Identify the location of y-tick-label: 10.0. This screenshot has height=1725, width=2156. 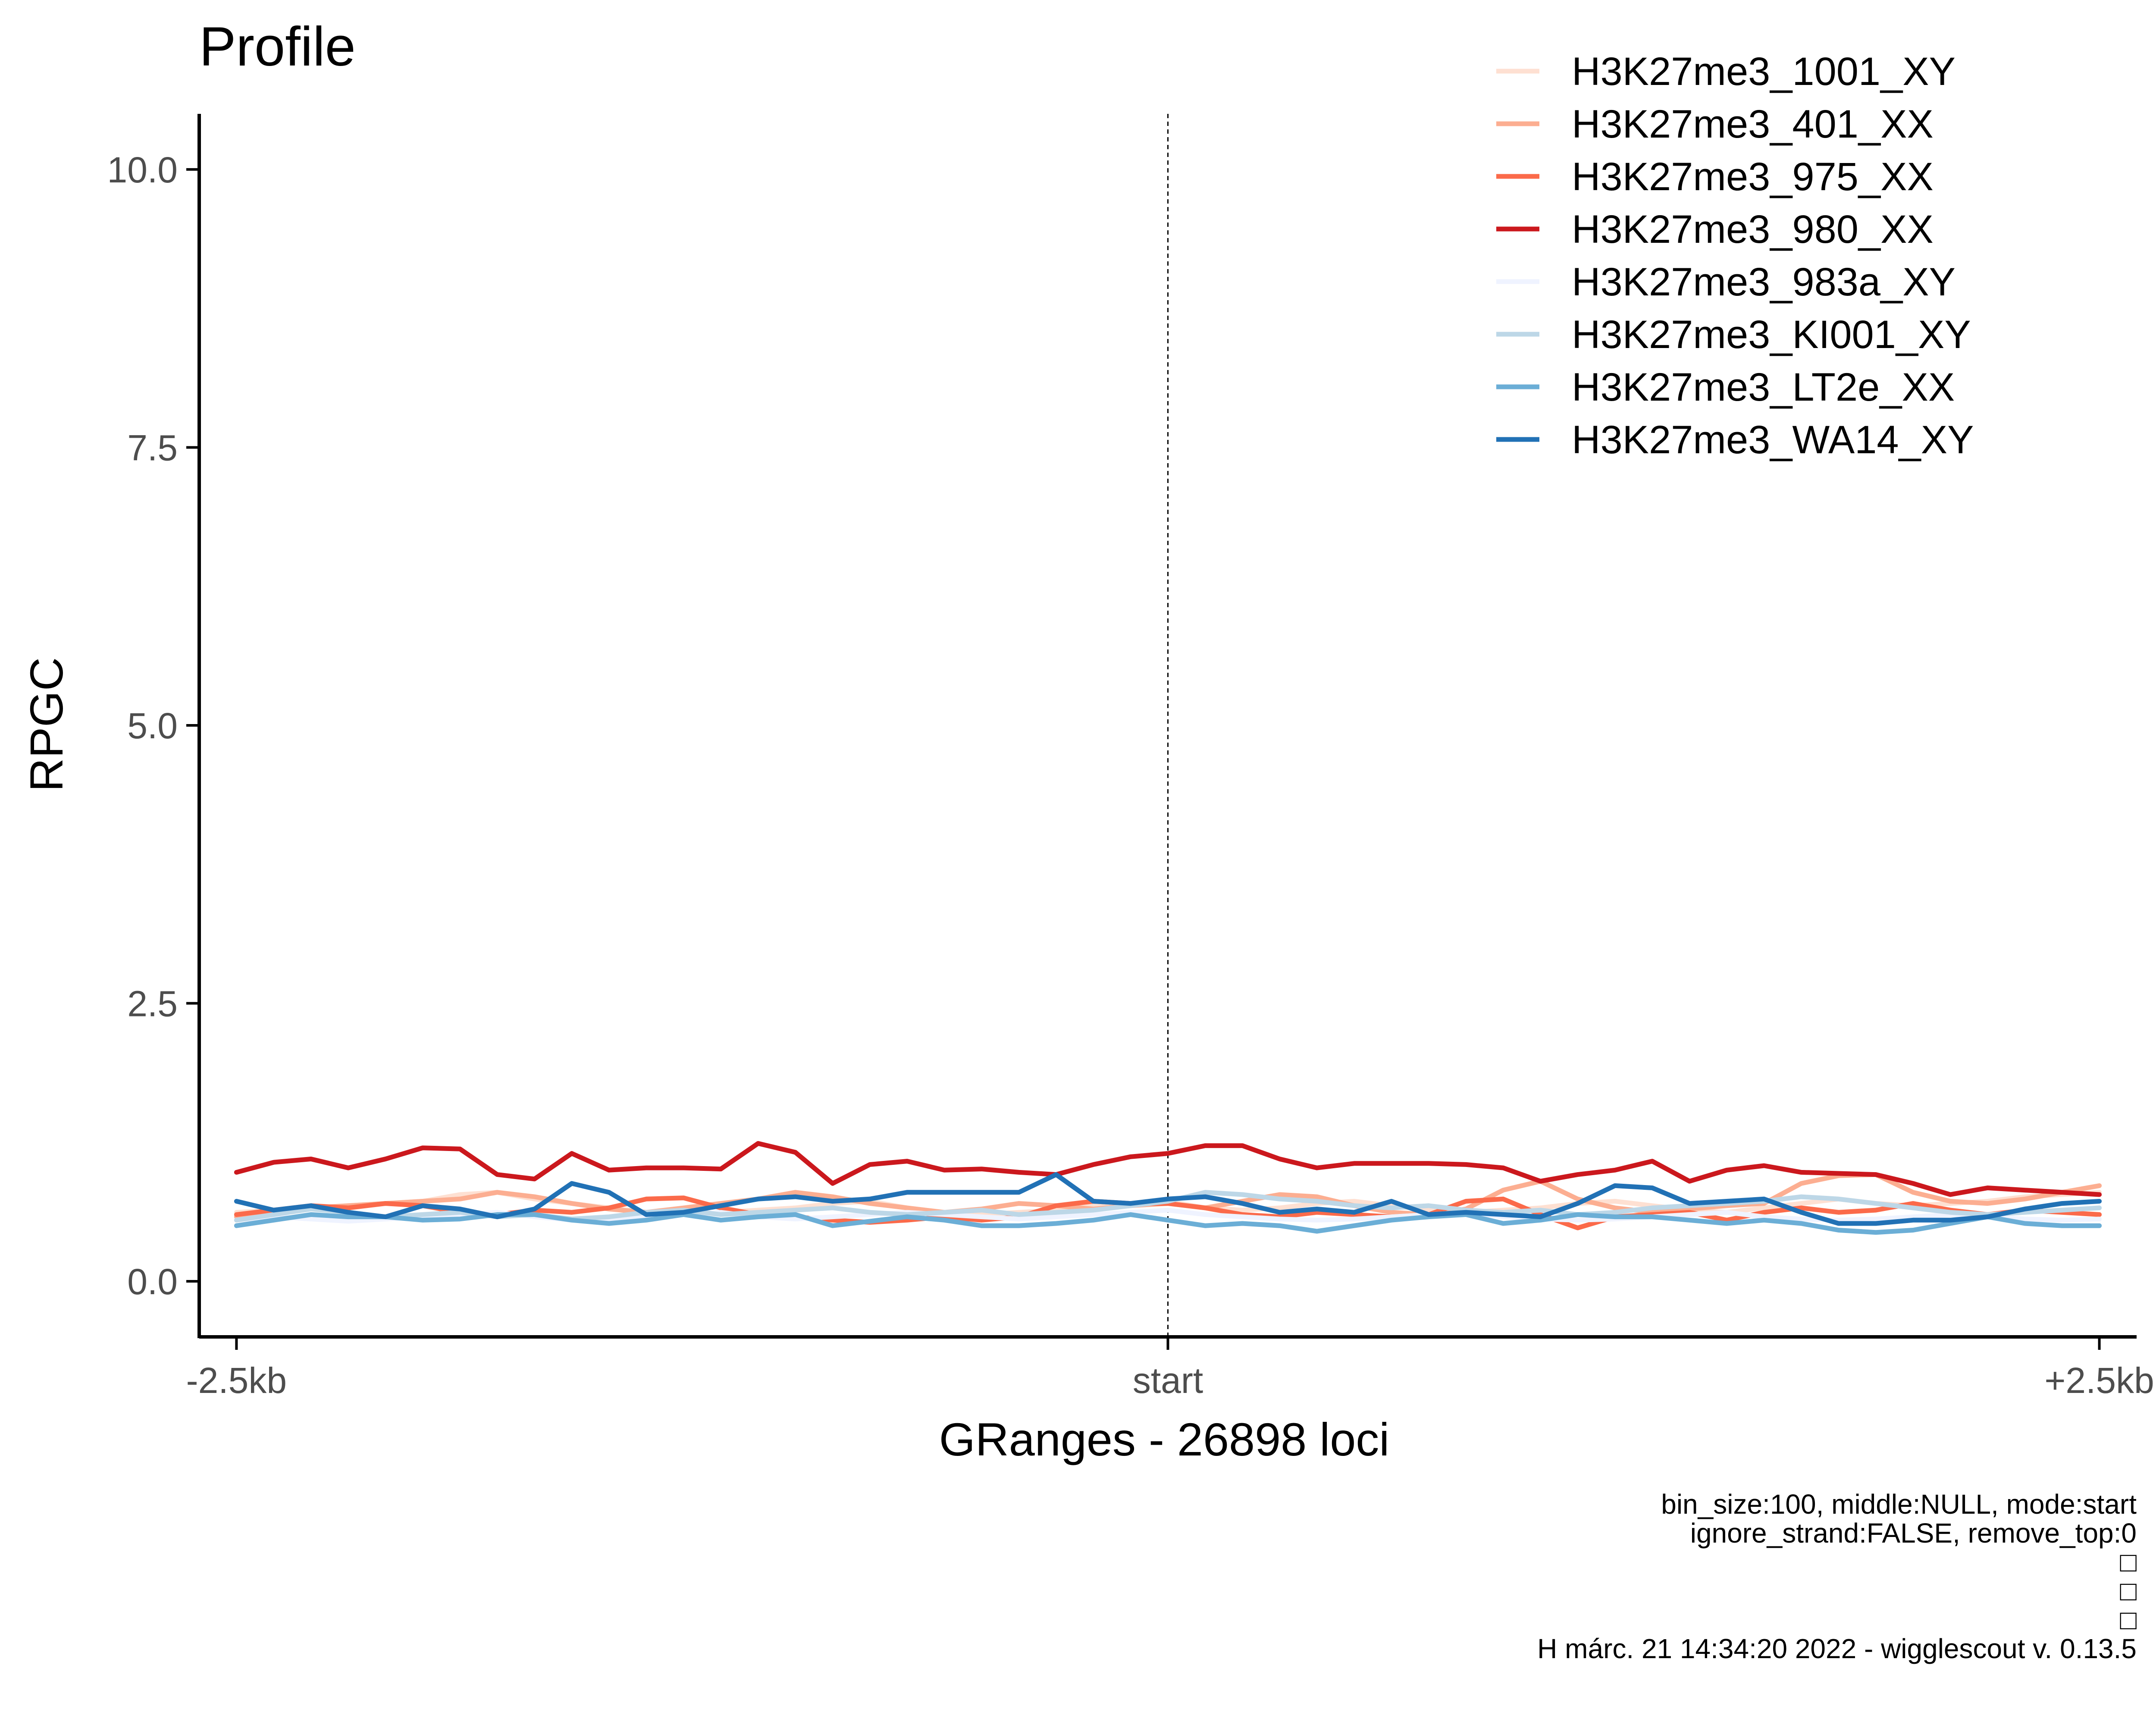
(142, 170).